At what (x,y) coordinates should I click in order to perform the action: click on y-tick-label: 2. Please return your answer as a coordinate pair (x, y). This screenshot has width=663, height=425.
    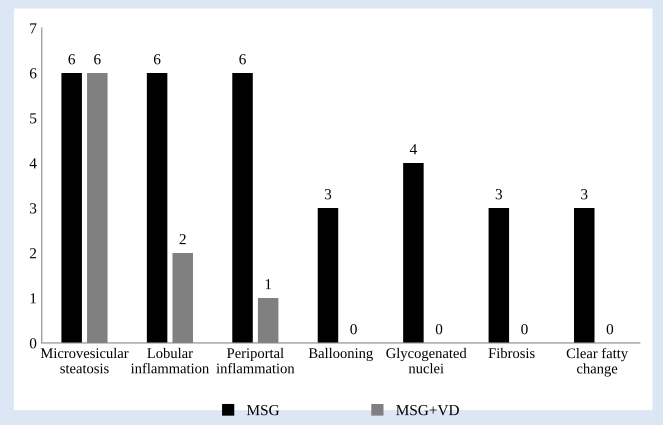
    Looking at the image, I should click on (33, 253).